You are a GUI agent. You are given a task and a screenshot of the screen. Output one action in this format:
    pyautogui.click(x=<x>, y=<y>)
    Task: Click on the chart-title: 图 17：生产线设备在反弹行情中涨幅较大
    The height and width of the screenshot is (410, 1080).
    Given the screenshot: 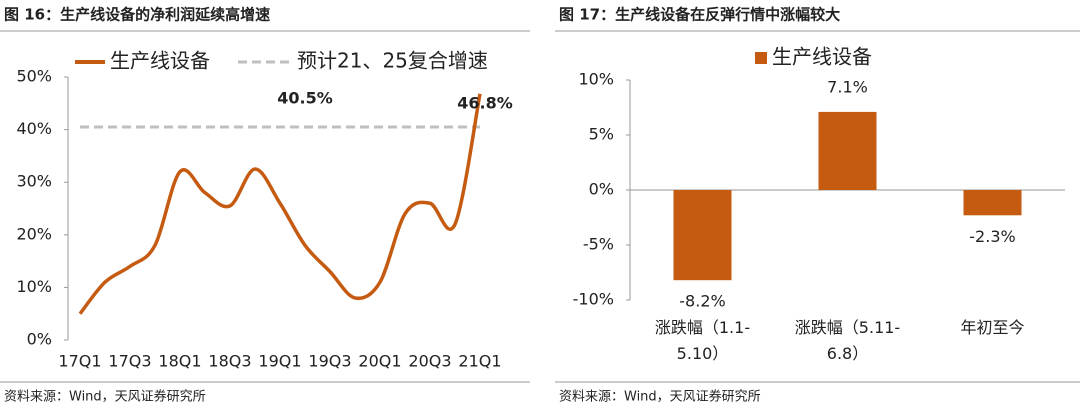 What is the action you would take?
    pyautogui.click(x=699, y=15)
    